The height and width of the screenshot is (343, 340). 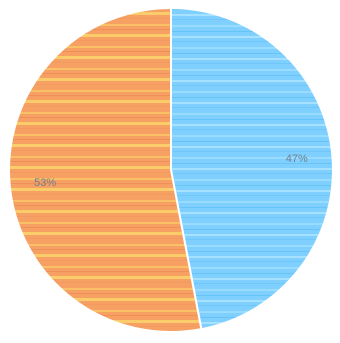 I want to click on slice-label-1: 53%, so click(x=45, y=183).